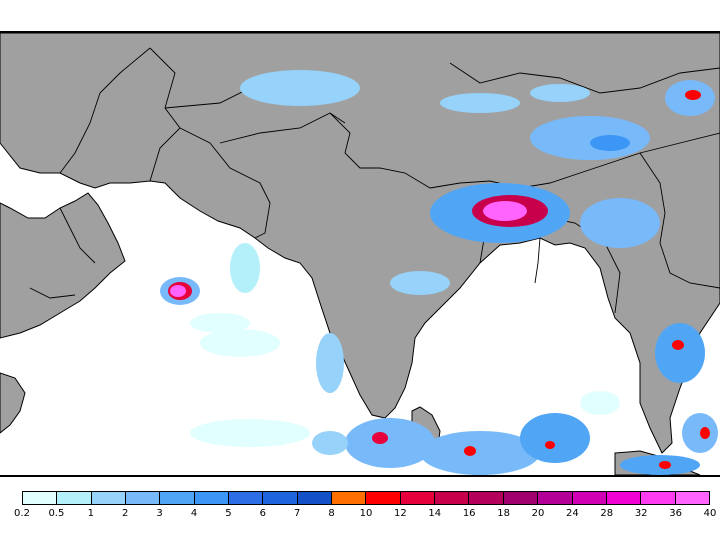  What do you see at coordinates (366, 513) in the screenshot?
I see `legend-tick-label: 10` at bounding box center [366, 513].